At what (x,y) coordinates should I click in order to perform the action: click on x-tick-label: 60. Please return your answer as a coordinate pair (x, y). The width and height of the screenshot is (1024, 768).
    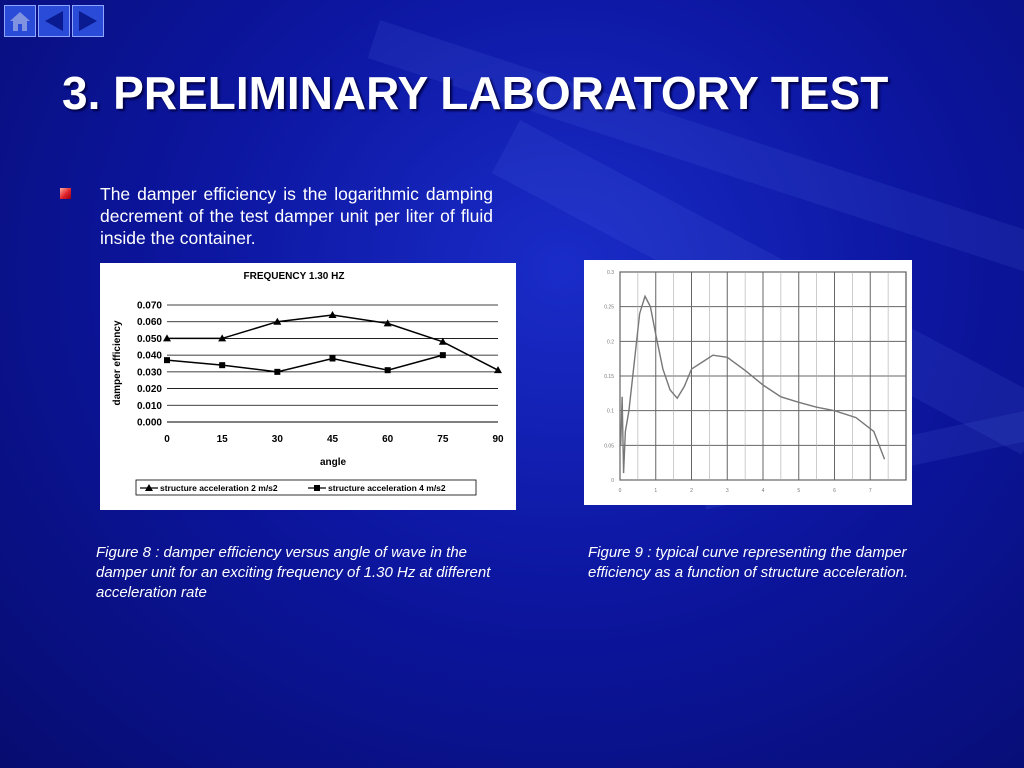
    Looking at the image, I should click on (388, 439).